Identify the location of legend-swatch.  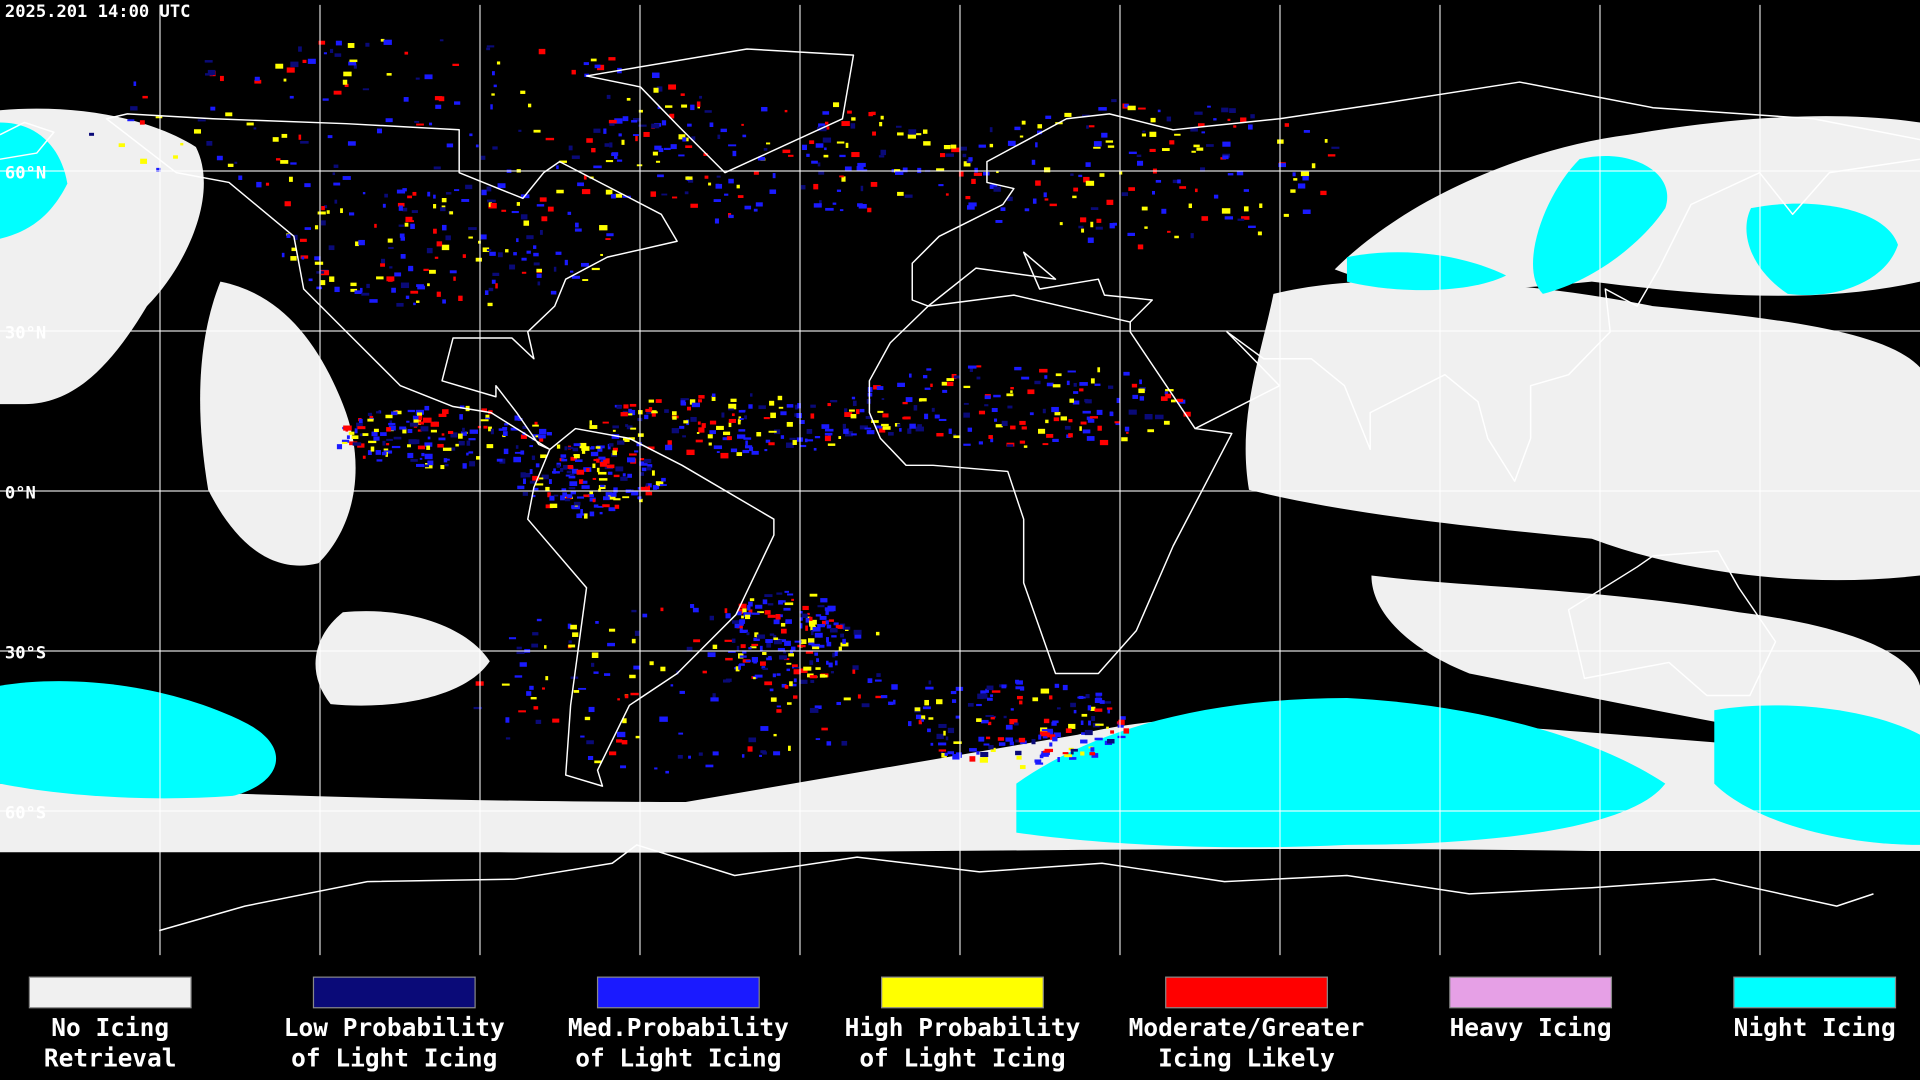
(1815, 992).